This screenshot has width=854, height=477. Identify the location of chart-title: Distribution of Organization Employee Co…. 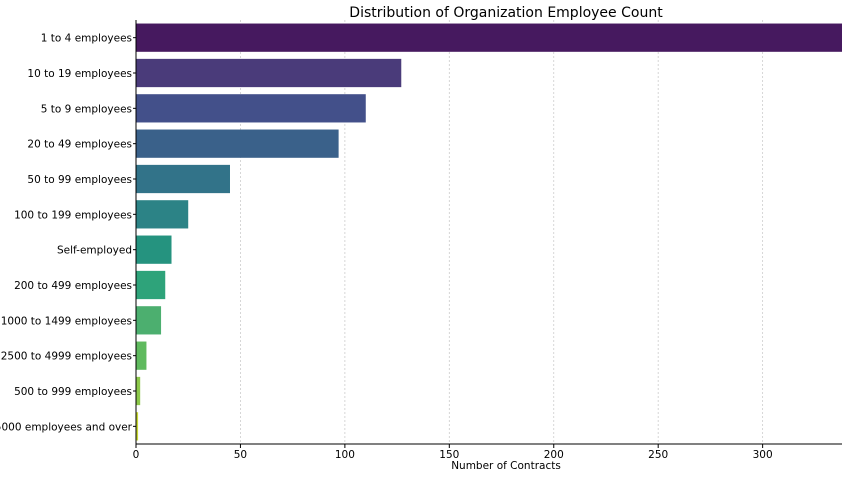
(506, 13).